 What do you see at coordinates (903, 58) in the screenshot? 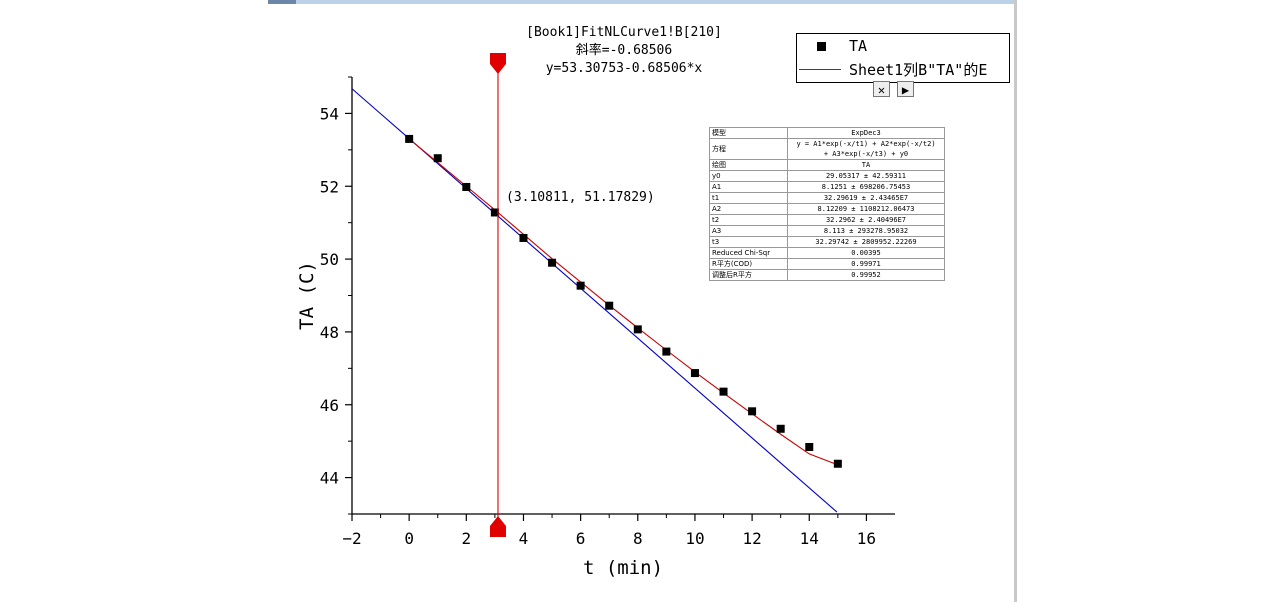
I see `legend: TA Sheet1列B"TA"的E` at bounding box center [903, 58].